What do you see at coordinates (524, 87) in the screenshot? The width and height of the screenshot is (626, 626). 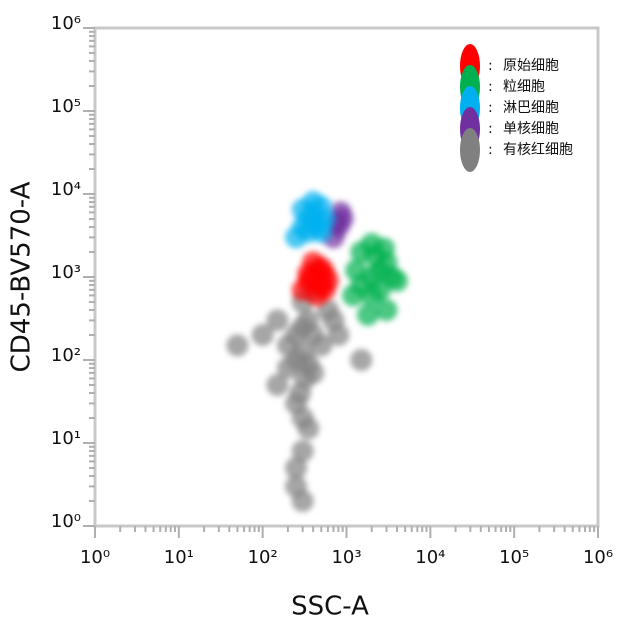 I see `legend-label: 粒细胞` at bounding box center [524, 87].